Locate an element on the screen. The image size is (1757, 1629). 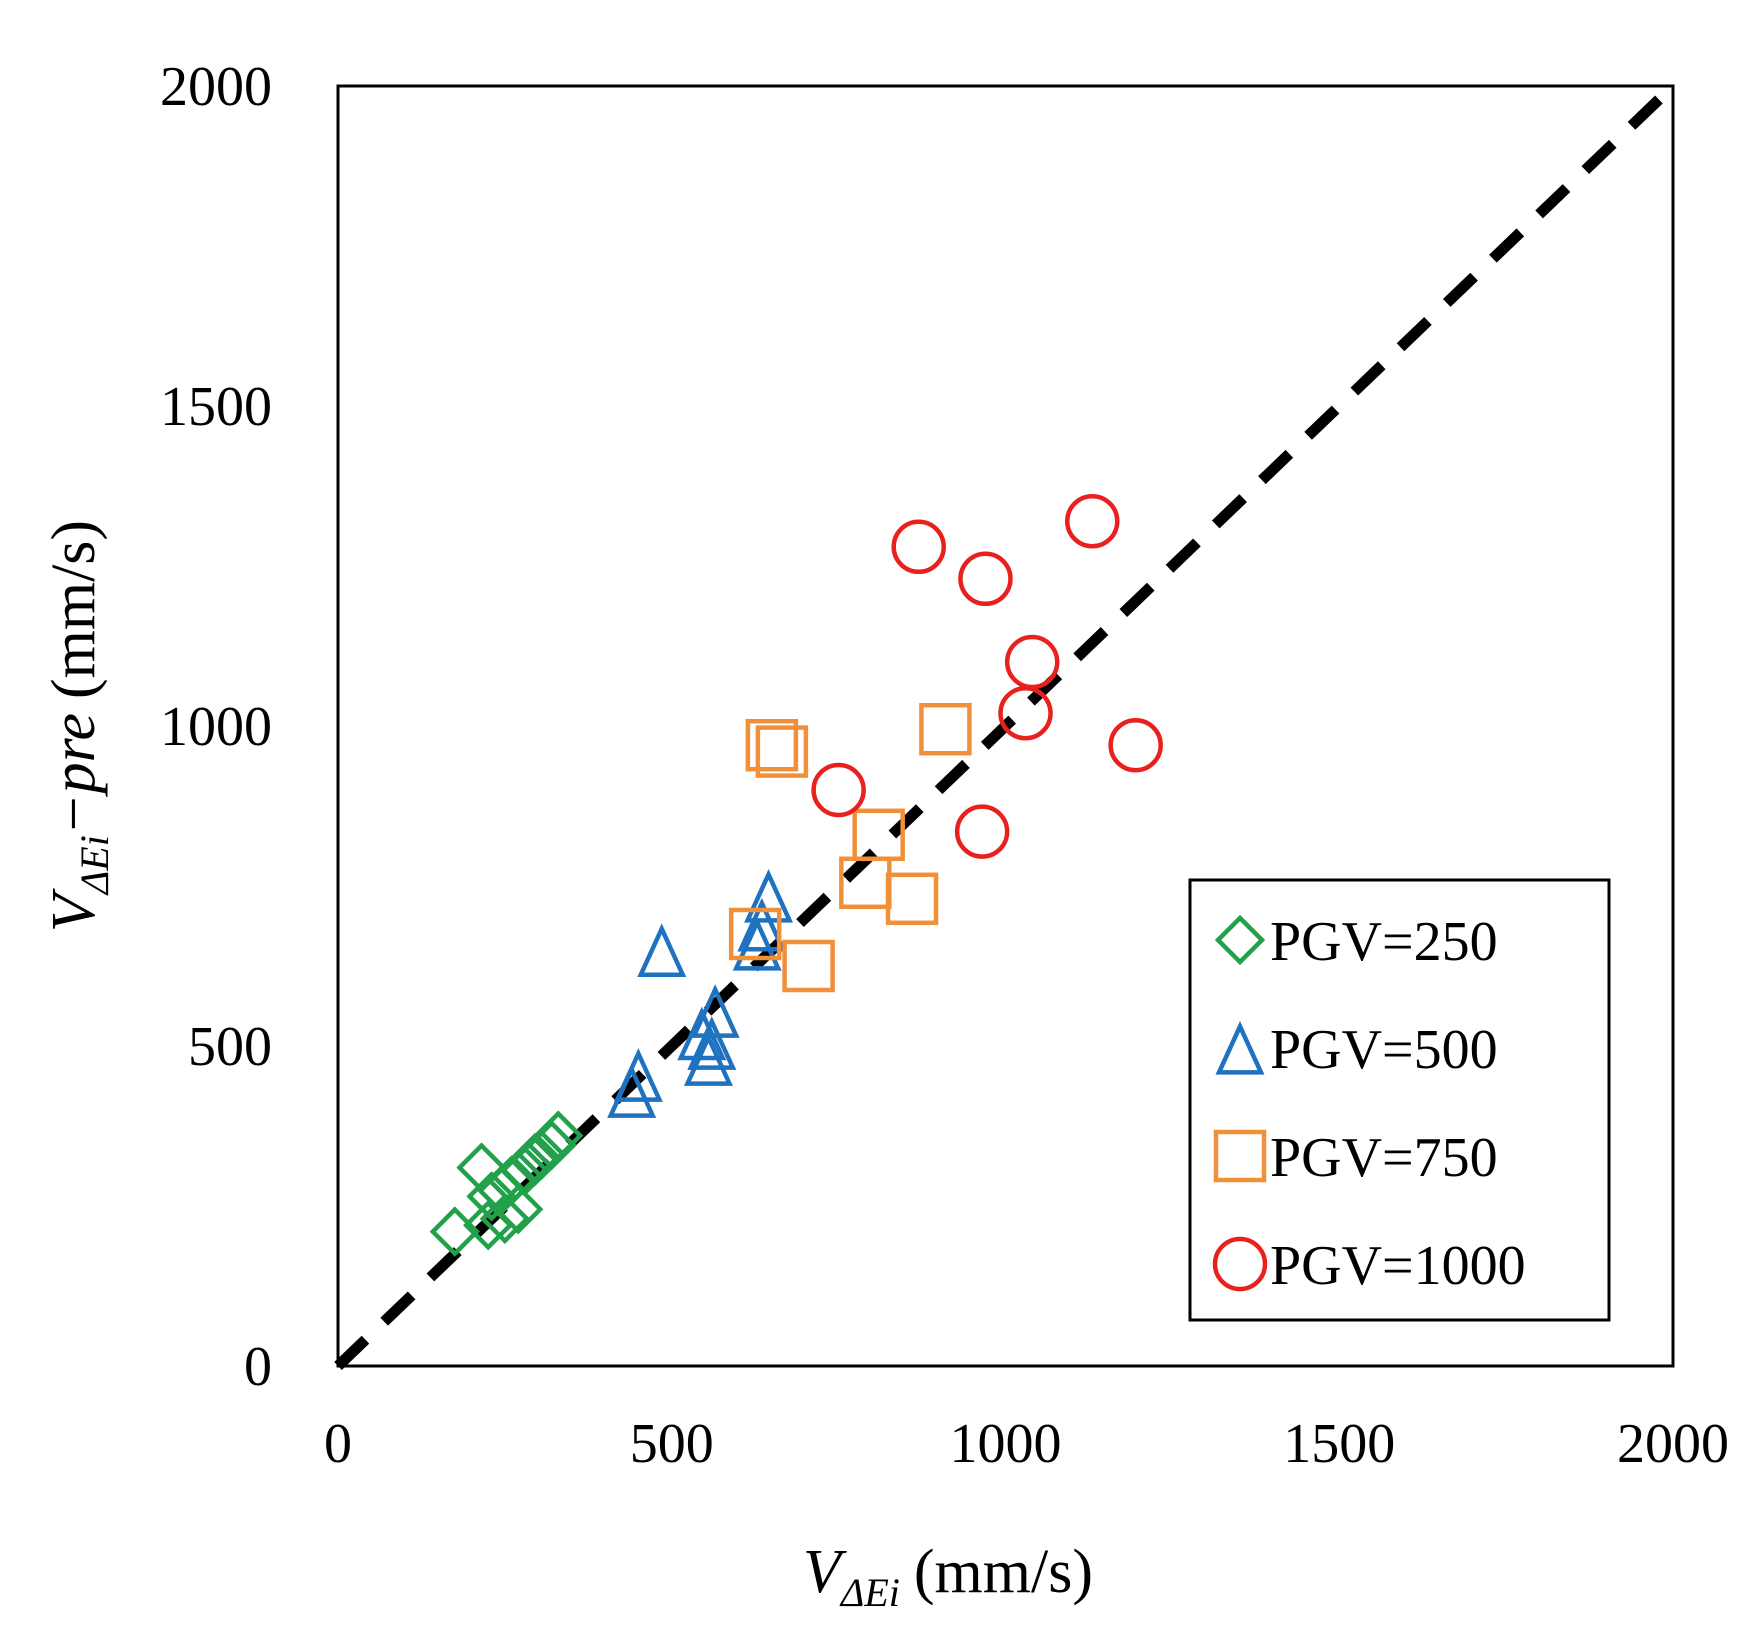
y-axis-title: VΔEi−pre(mm/s) is located at coordinates (78, 726).